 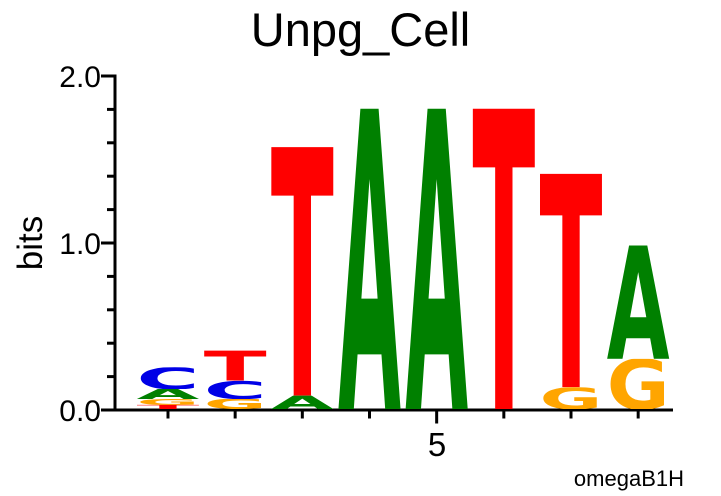 What do you see at coordinates (80, 411) in the screenshot?
I see `y-tick-label-0.0: 0.0` at bounding box center [80, 411].